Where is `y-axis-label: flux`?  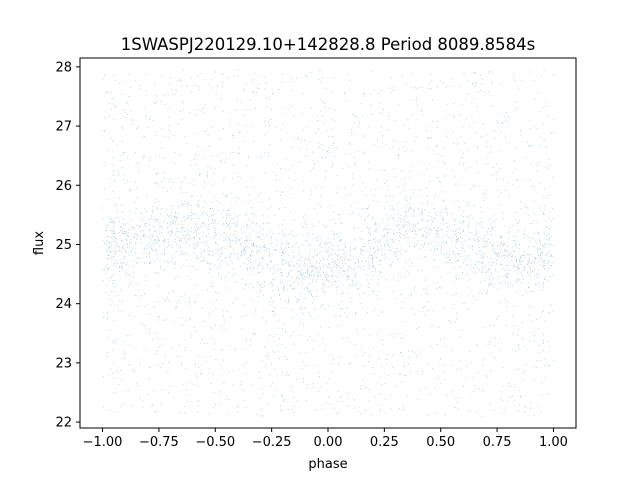 y-axis-label: flux is located at coordinates (39, 243).